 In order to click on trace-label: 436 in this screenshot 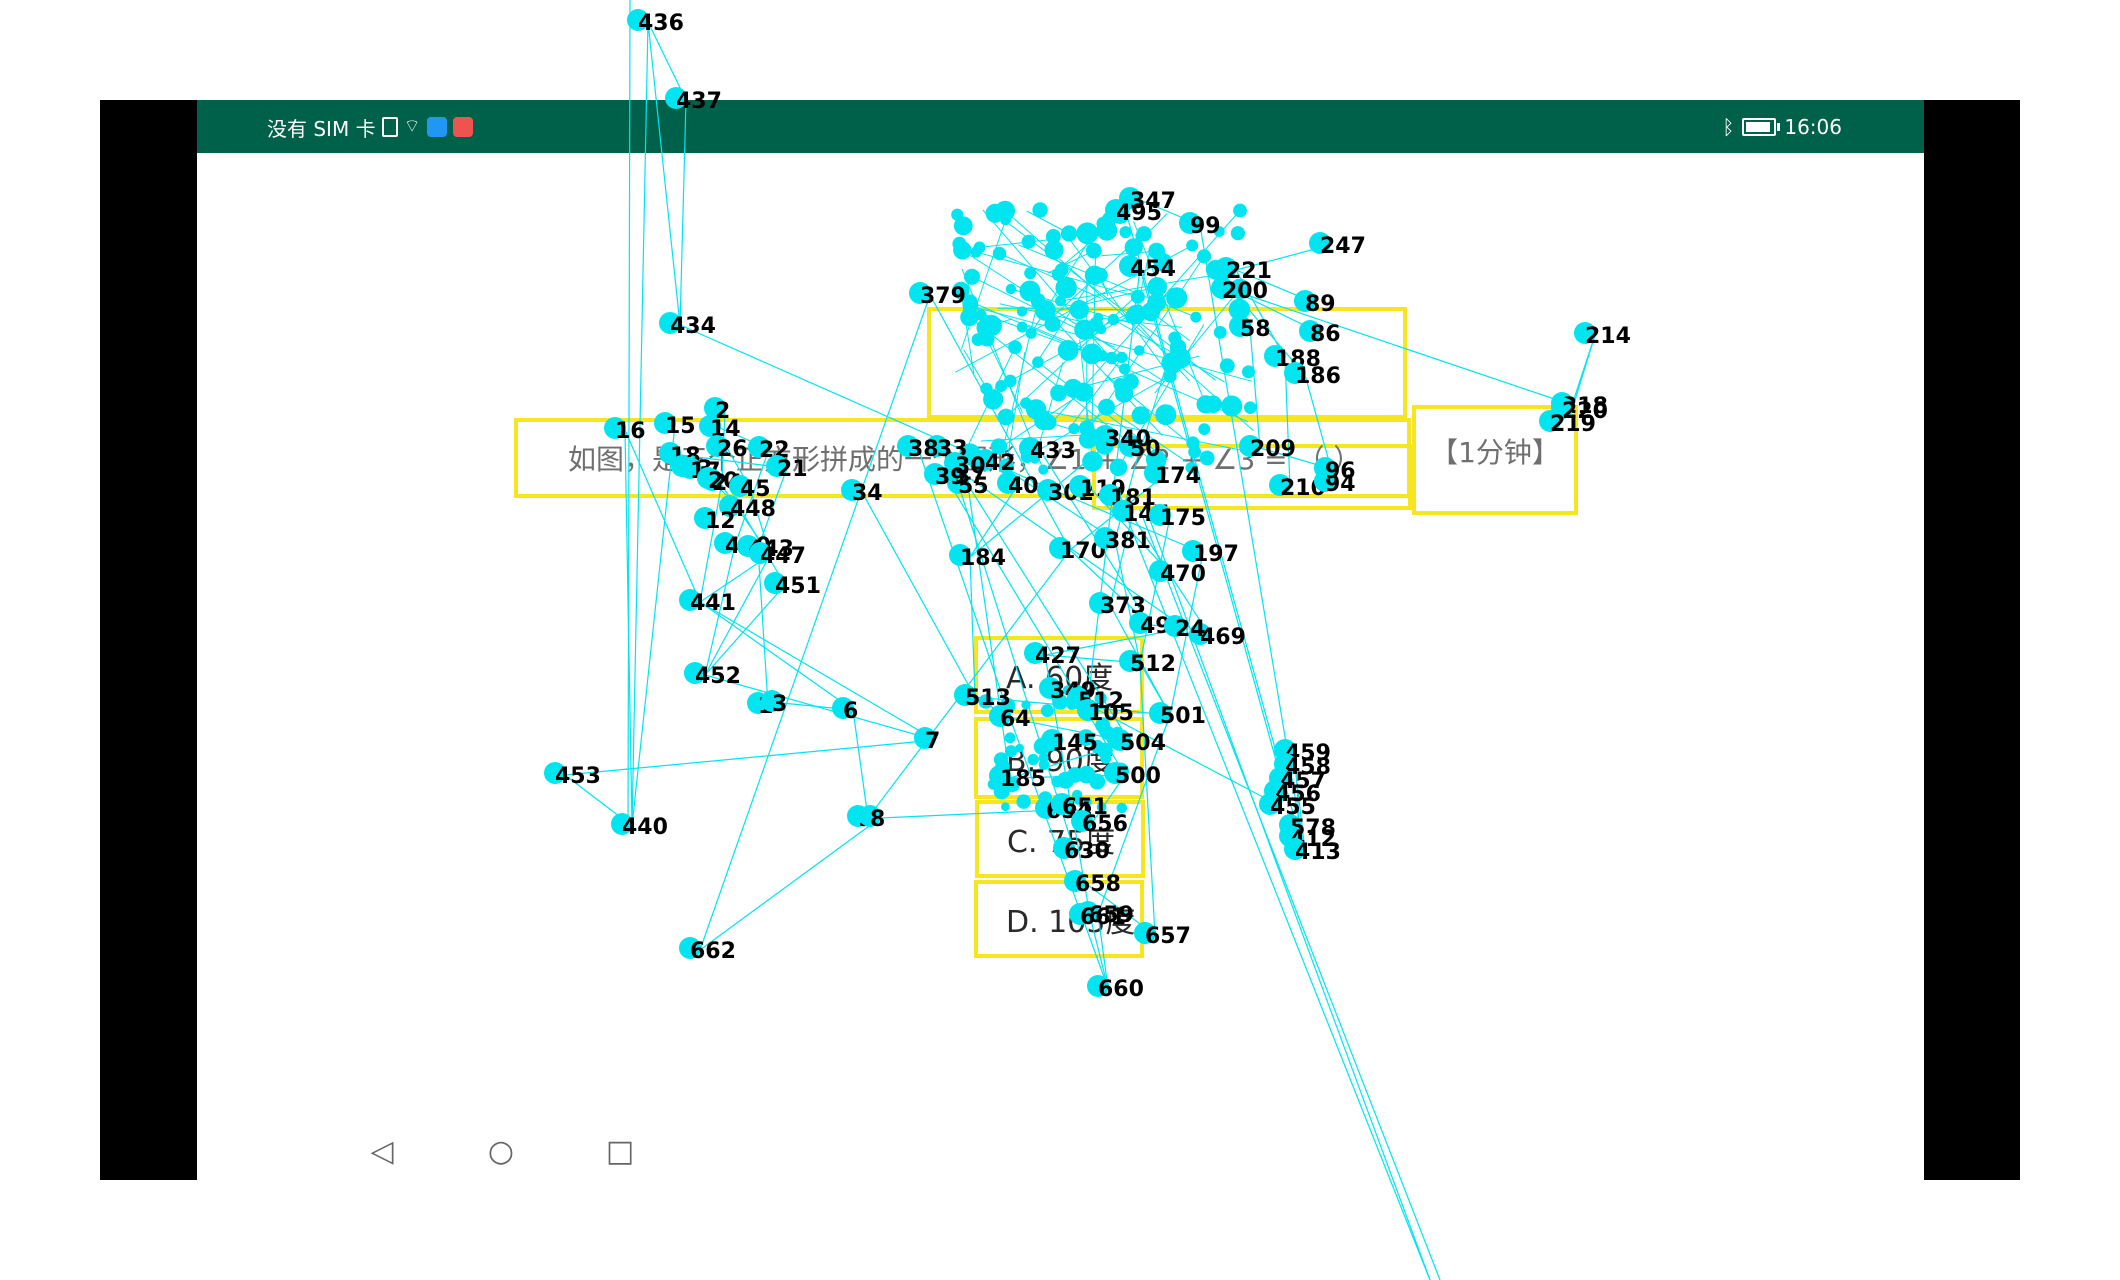, I will do `click(661, 23)`.